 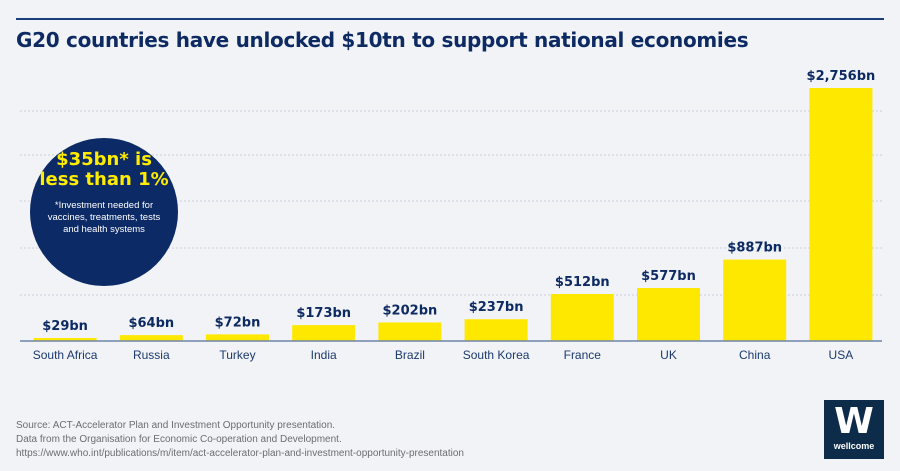 What do you see at coordinates (104, 179) in the screenshot?
I see `annotation-headline-2: less than 1%` at bounding box center [104, 179].